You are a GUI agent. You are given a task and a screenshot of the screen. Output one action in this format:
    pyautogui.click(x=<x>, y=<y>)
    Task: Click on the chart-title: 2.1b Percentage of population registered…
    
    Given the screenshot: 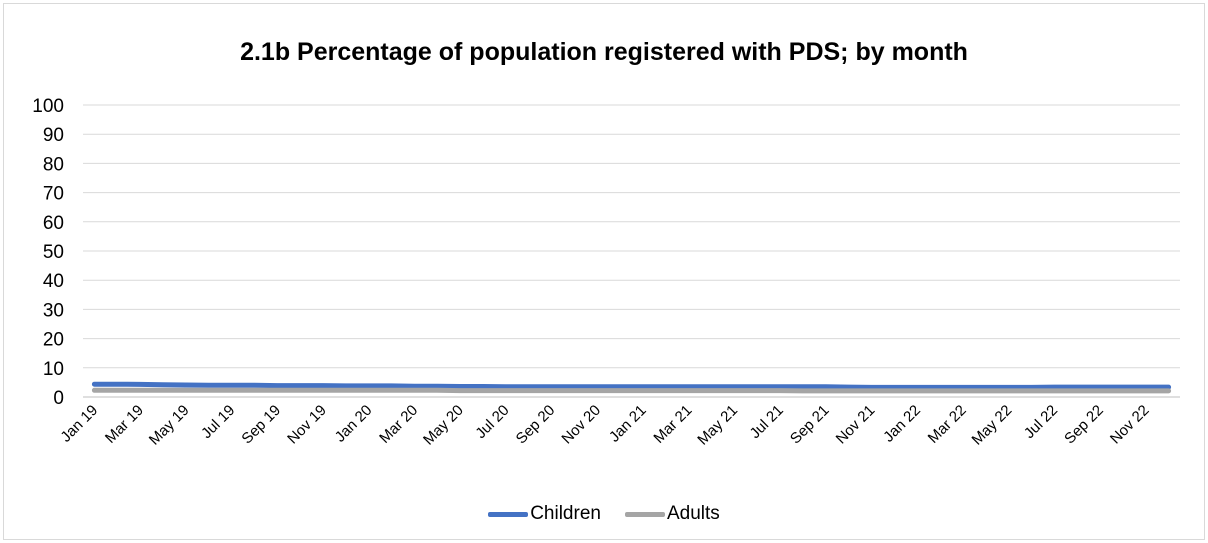 What is the action you would take?
    pyautogui.click(x=604, y=52)
    